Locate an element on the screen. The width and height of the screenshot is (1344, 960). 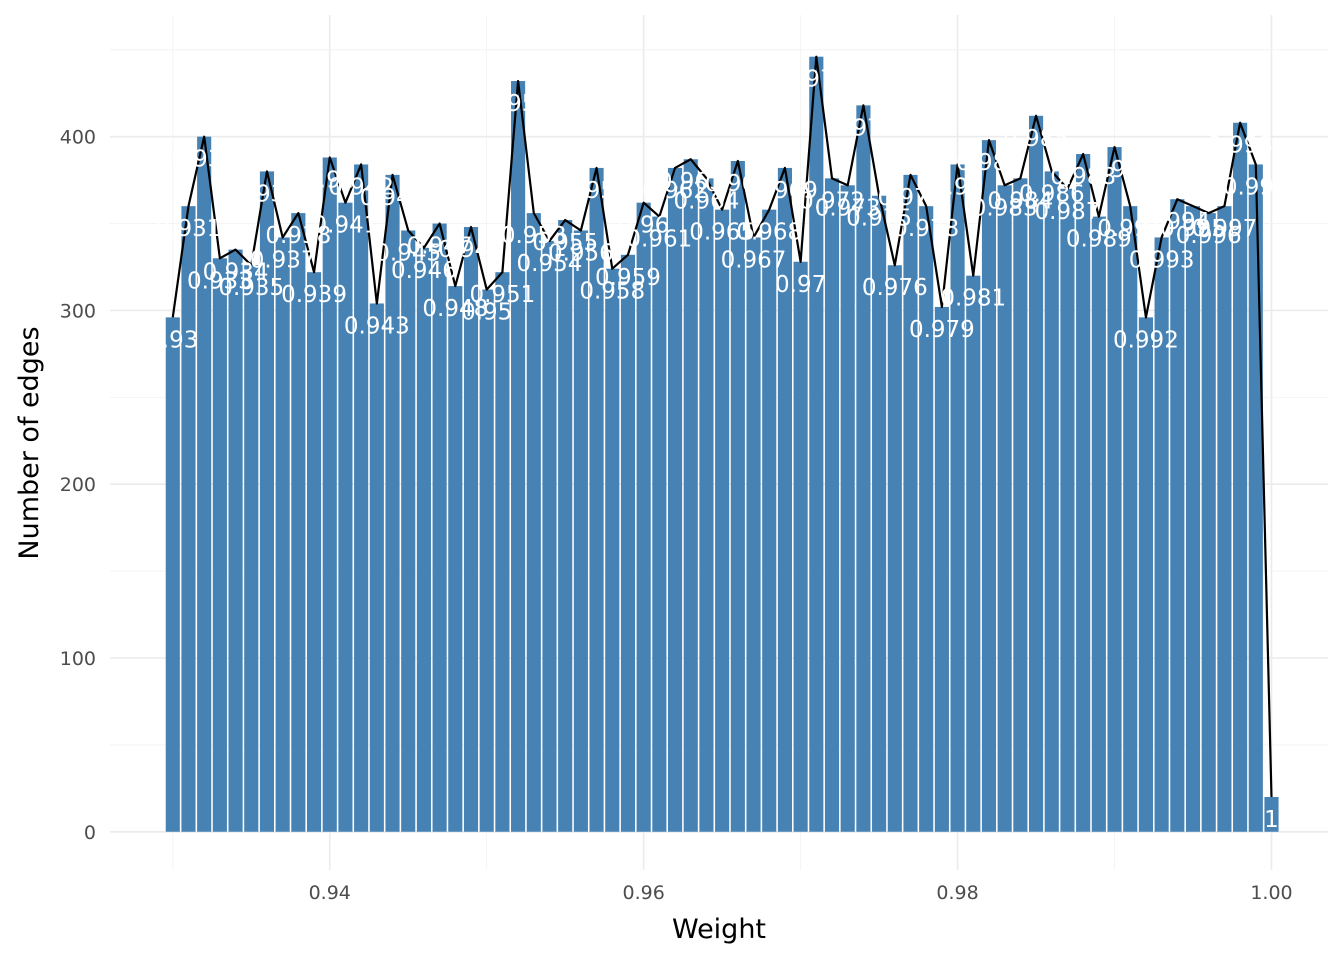
y-axis-title: Number of edges is located at coordinates (29, 442).